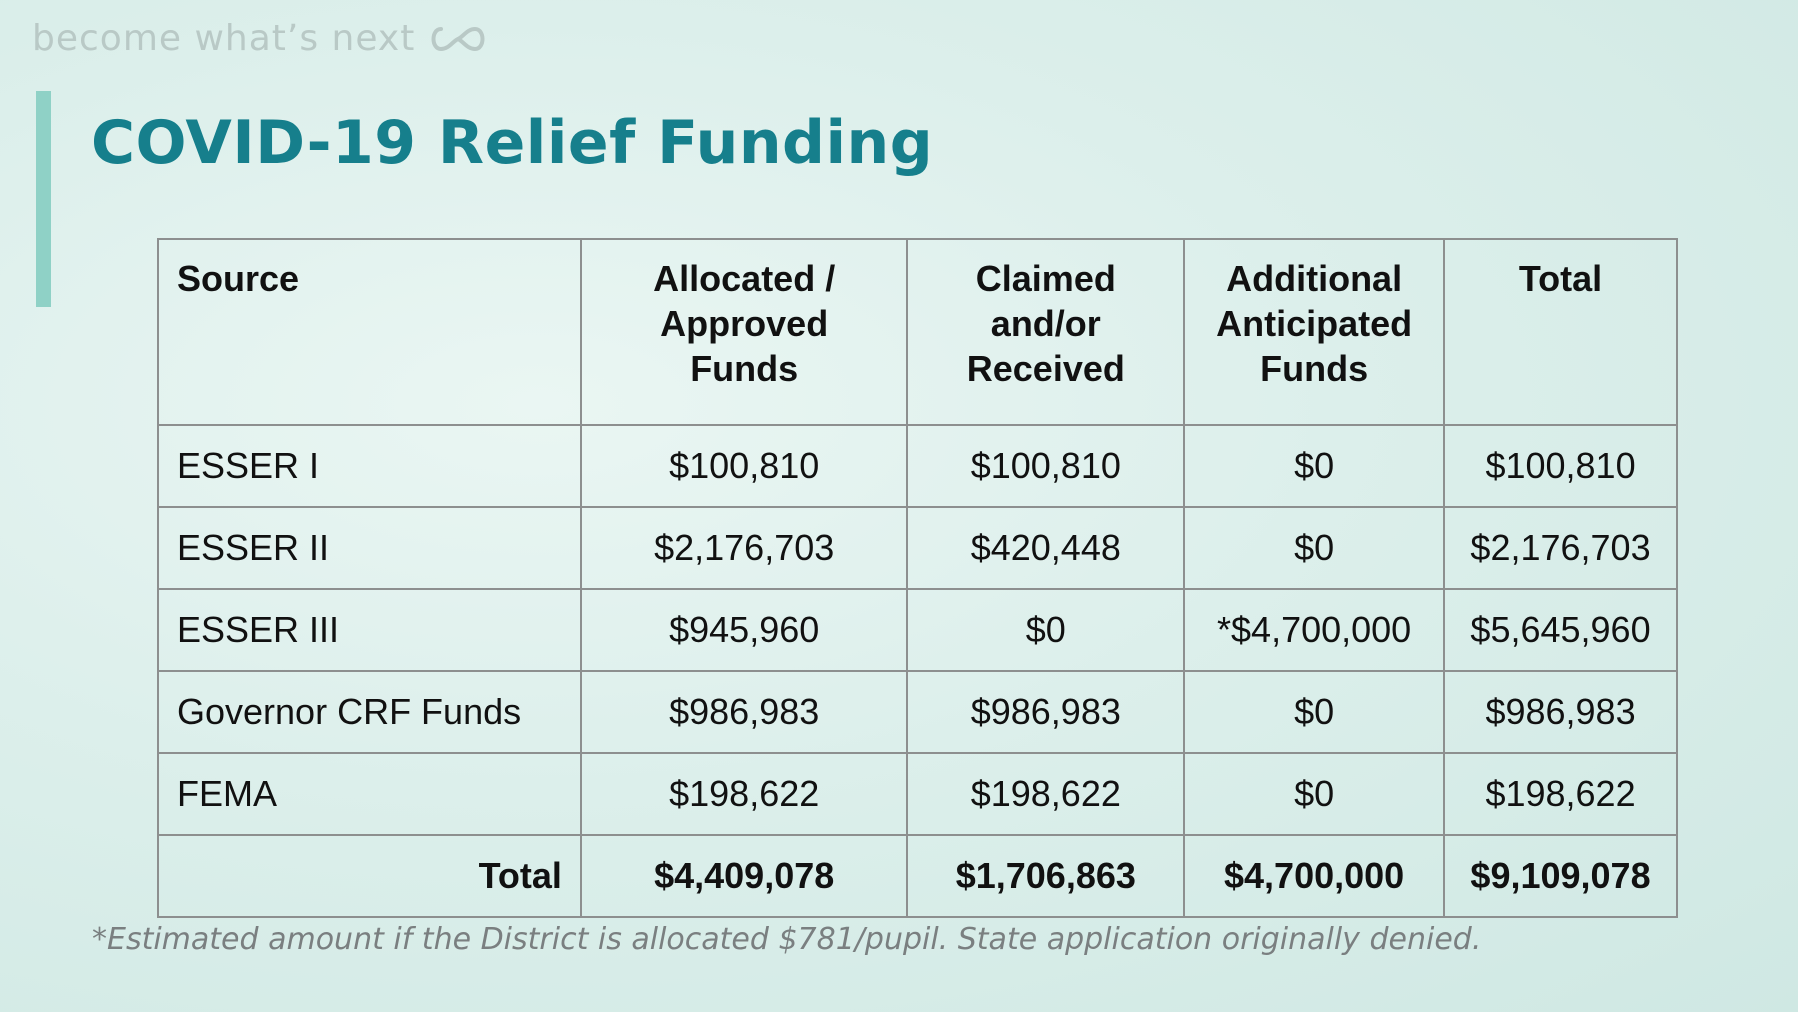 Image resolution: width=1798 pixels, height=1012 pixels. I want to click on header-line: Claimed, so click(1045, 278).